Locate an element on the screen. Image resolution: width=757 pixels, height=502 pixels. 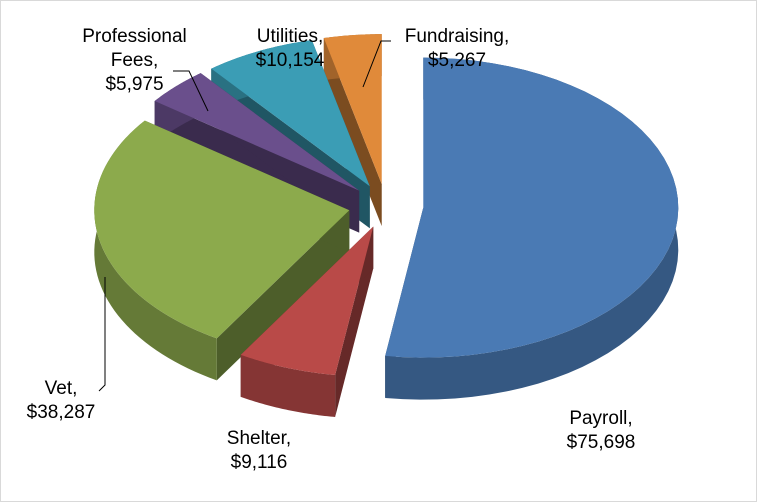
value-label: $75,698 is located at coordinates (601, 442).